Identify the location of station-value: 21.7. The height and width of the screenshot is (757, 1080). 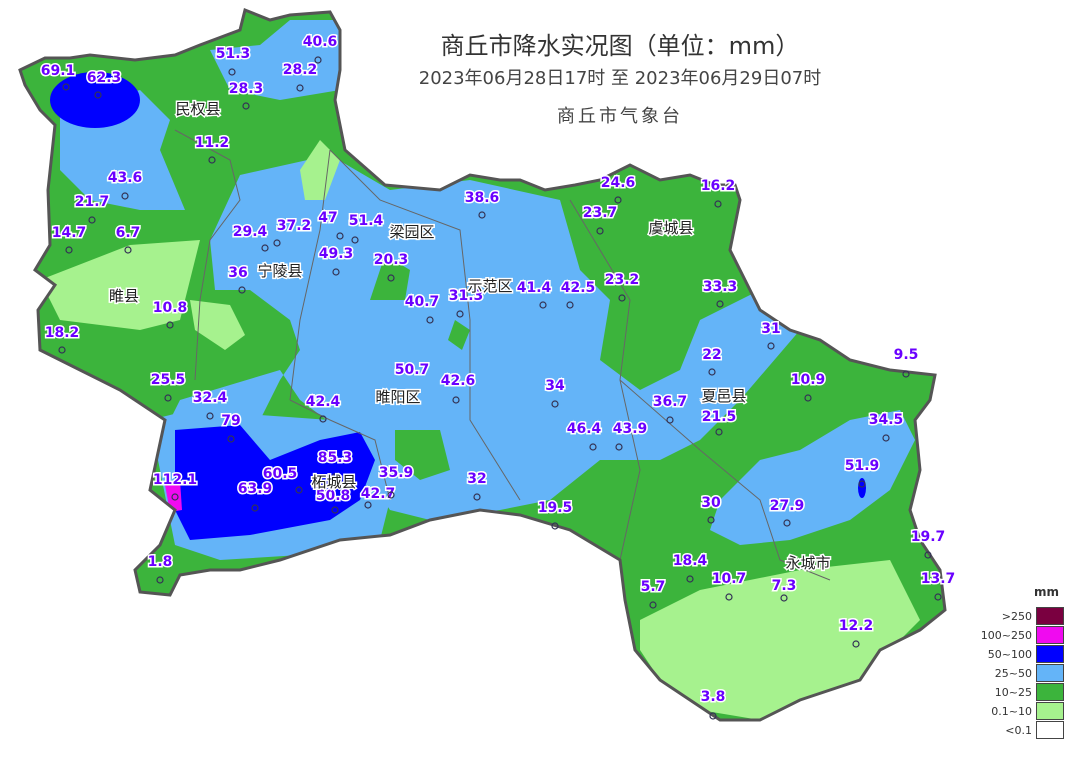
(92, 202).